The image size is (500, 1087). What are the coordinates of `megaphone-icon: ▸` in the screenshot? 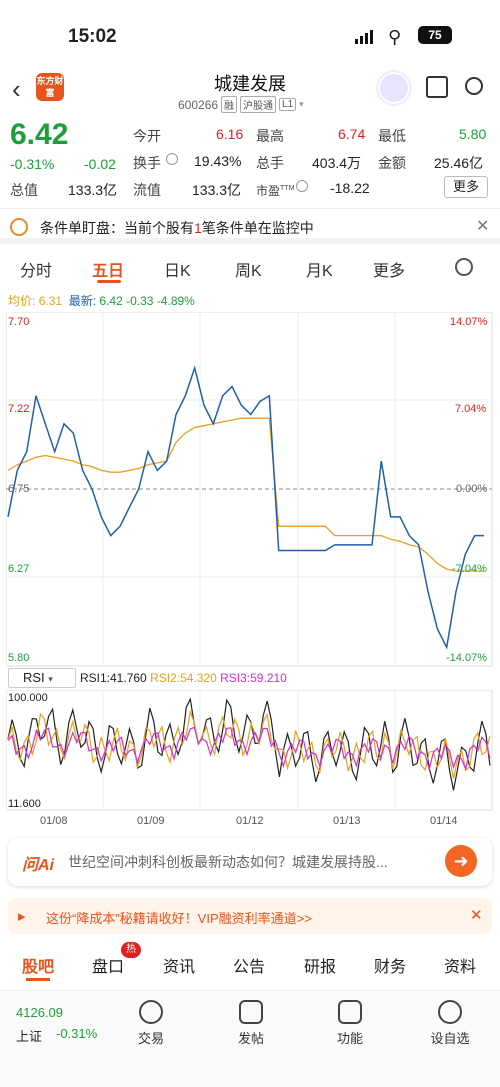 It's located at (22, 916).